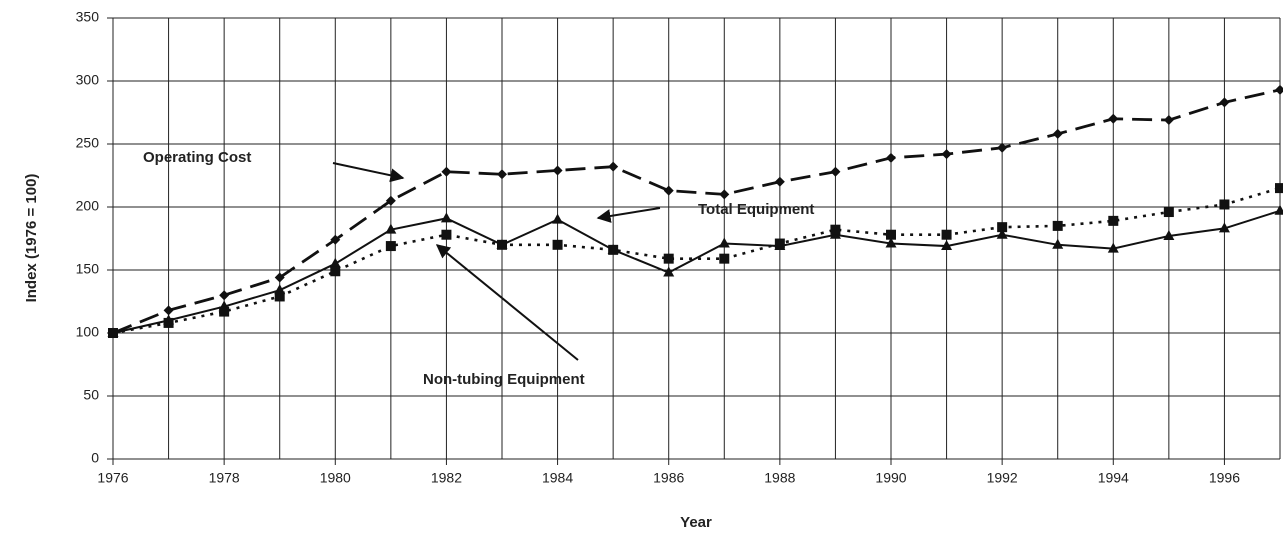 Image resolution: width=1283 pixels, height=535 pixels. Describe the element at coordinates (31, 238) in the screenshot. I see `y-axis-label: Index (1976 = 100)` at that location.